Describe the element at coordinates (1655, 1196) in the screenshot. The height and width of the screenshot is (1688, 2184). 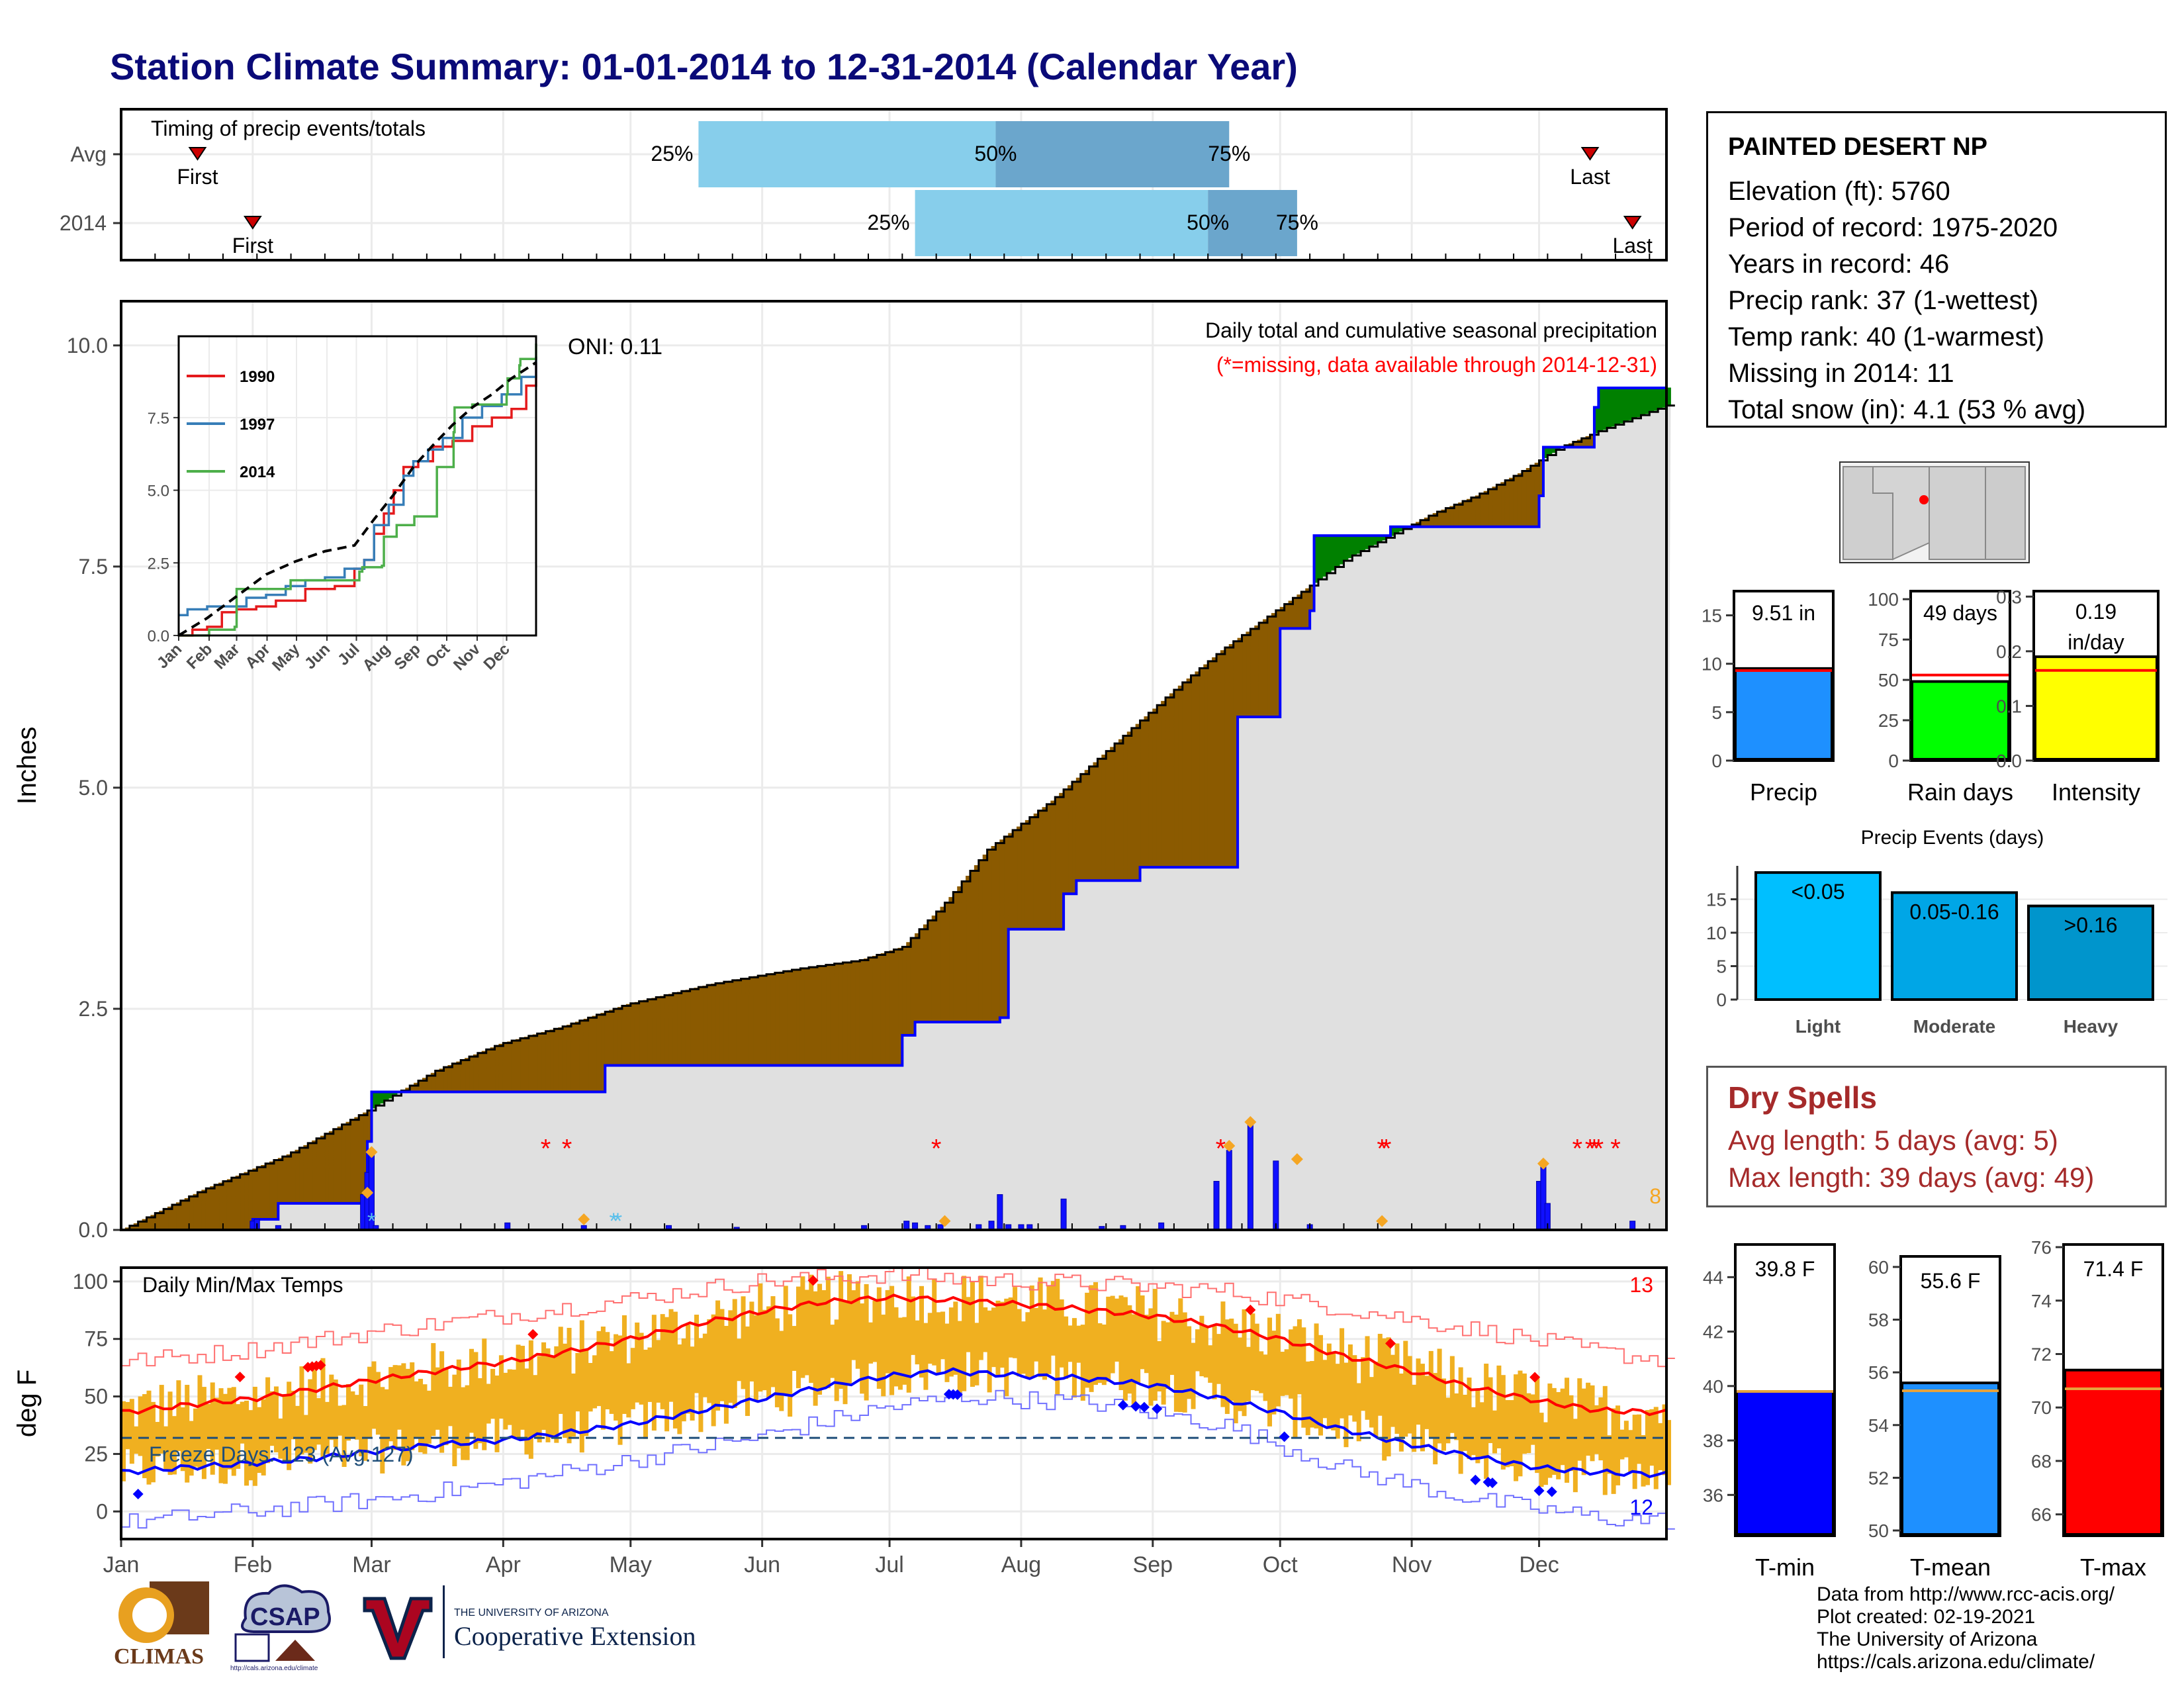
I see `precip-corner-count: 8` at that location.